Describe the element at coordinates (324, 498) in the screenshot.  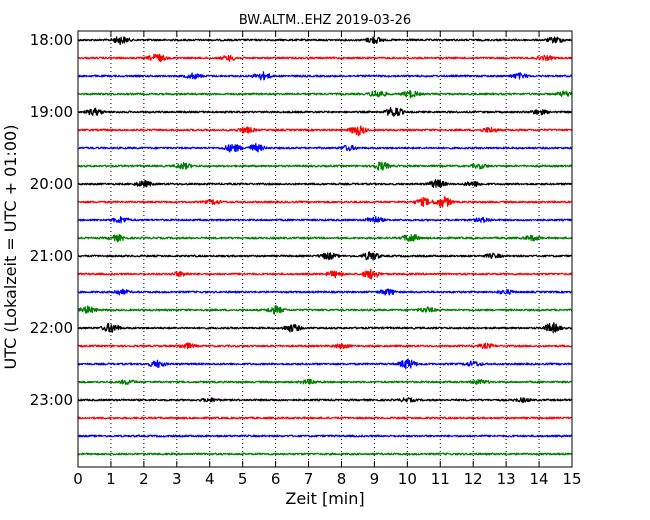
I see `x-axis-label: Zeit [min]` at that location.